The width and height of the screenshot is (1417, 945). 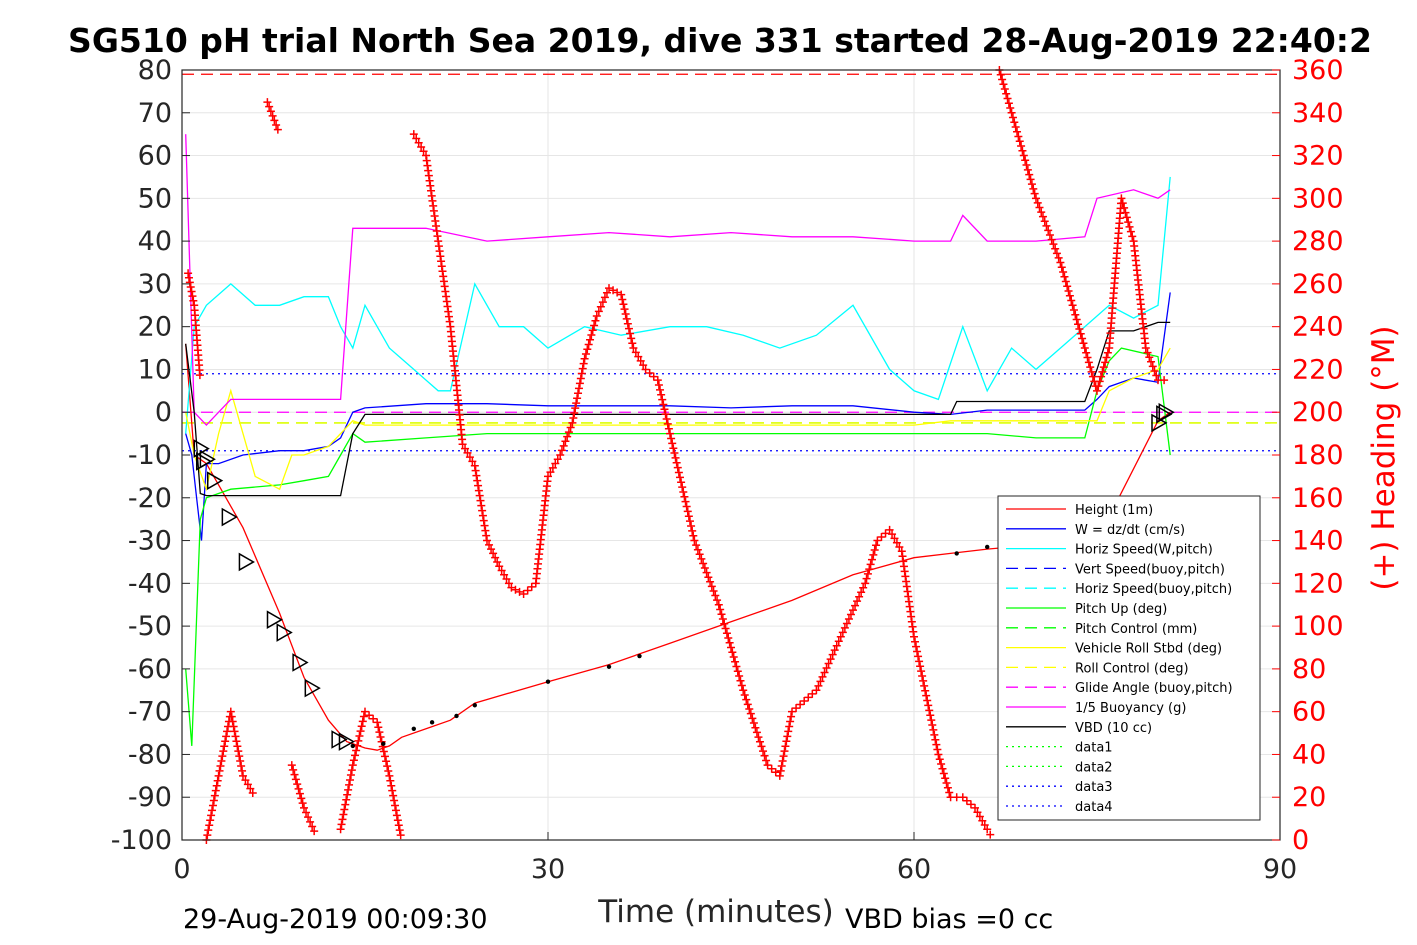 I want to click on legend-label: Height (1m), so click(x=1114, y=510).